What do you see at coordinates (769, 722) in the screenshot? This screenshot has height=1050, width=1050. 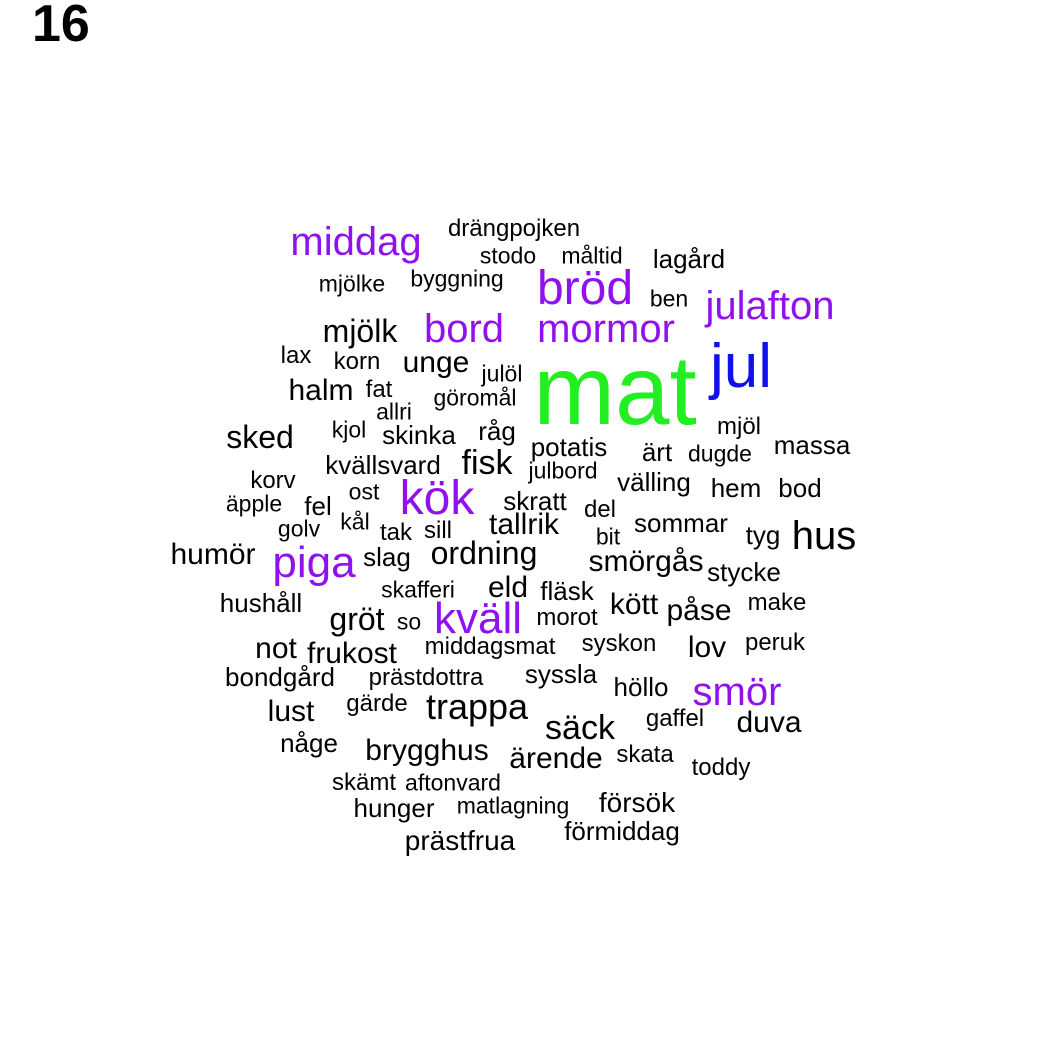 I see `word-86: duva` at bounding box center [769, 722].